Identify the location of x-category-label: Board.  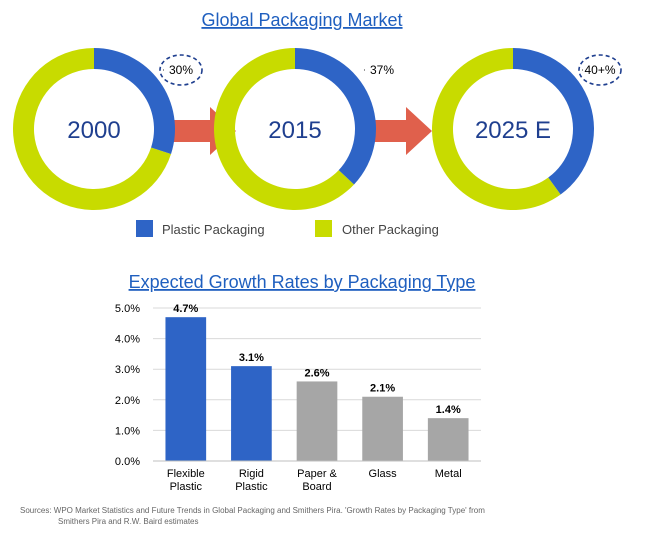
(316, 487).